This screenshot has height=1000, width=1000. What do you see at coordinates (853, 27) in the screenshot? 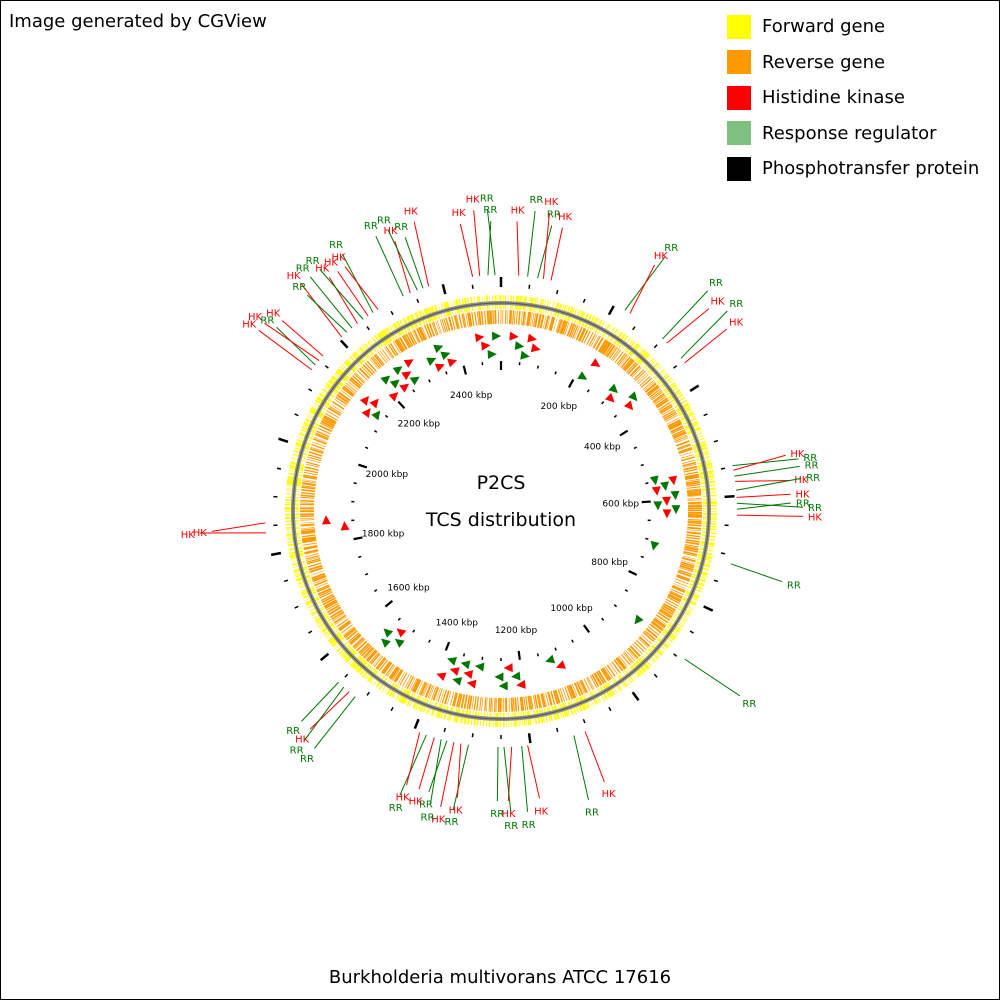
I see `legend-item-forward-gene: Forward gene` at bounding box center [853, 27].